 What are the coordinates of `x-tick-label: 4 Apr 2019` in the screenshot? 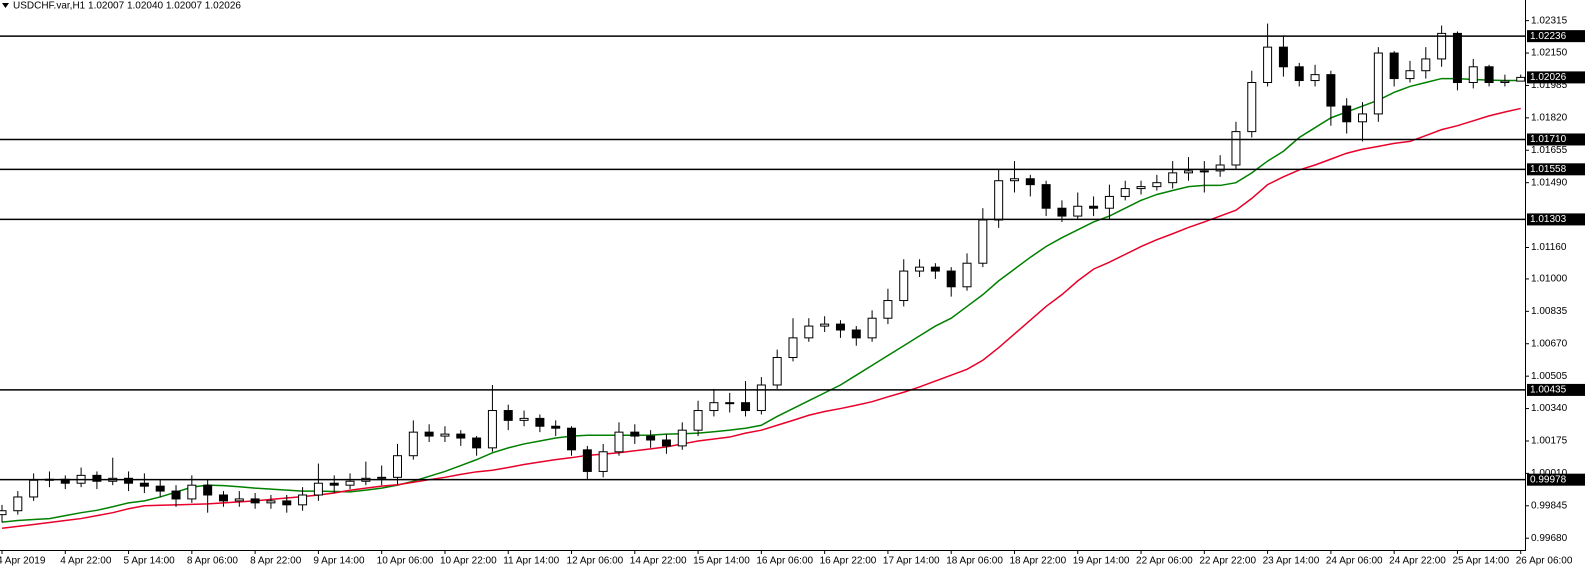 It's located at (23, 561).